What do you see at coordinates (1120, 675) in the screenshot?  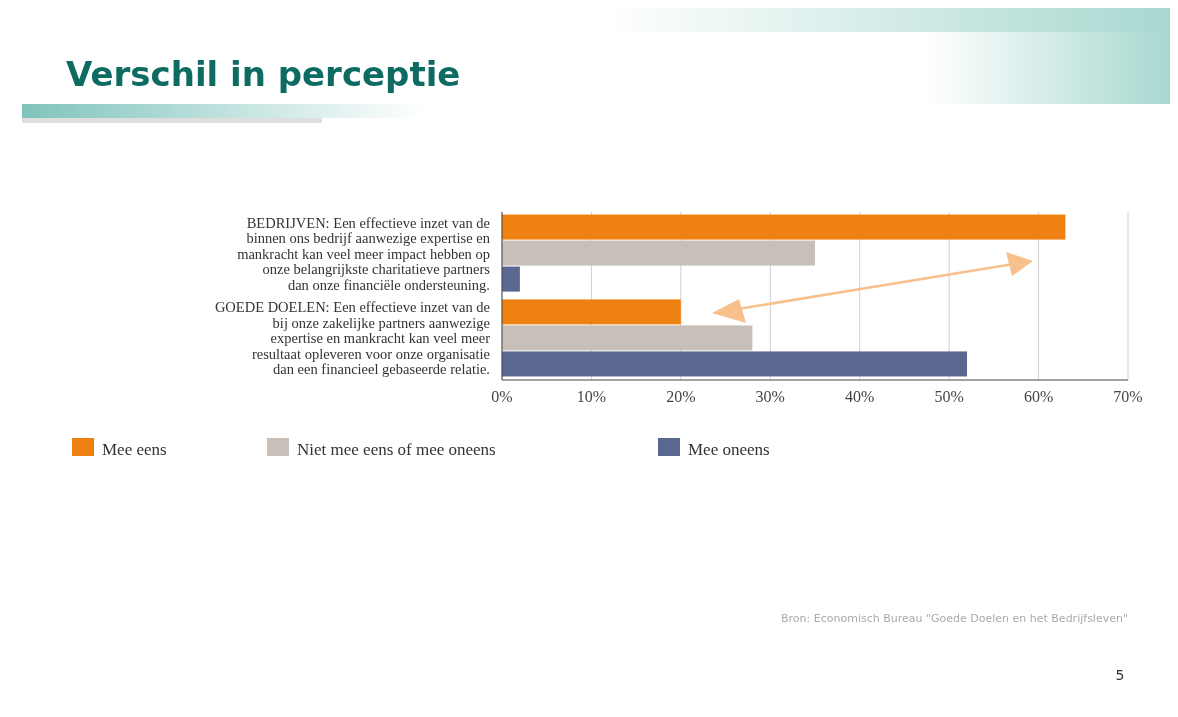 I see `text: 5` at bounding box center [1120, 675].